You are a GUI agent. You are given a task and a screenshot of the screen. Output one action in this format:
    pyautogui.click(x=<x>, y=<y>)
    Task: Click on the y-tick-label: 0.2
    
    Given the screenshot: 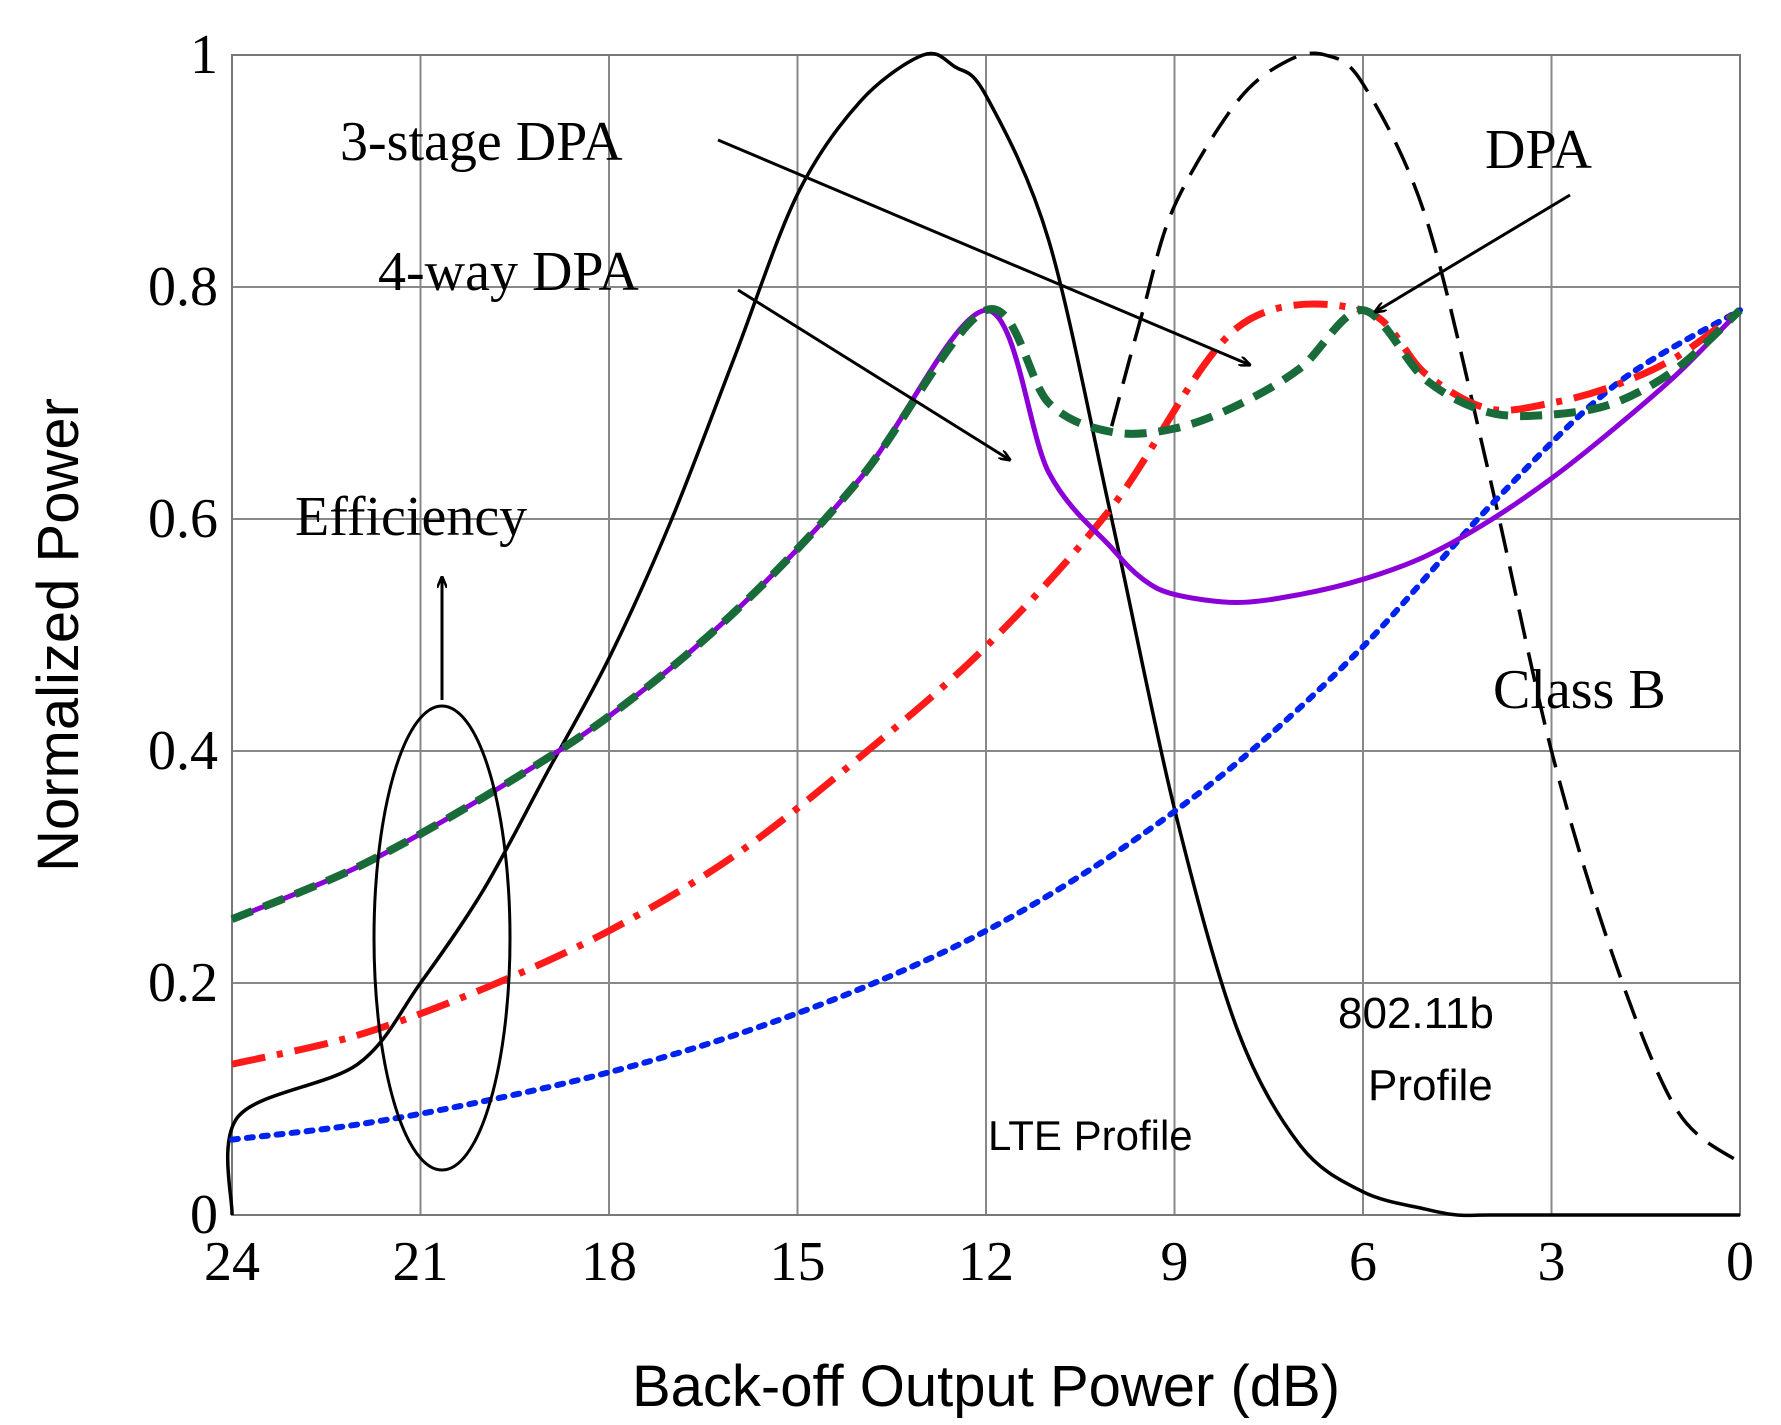 What is the action you would take?
    pyautogui.click(x=183, y=983)
    